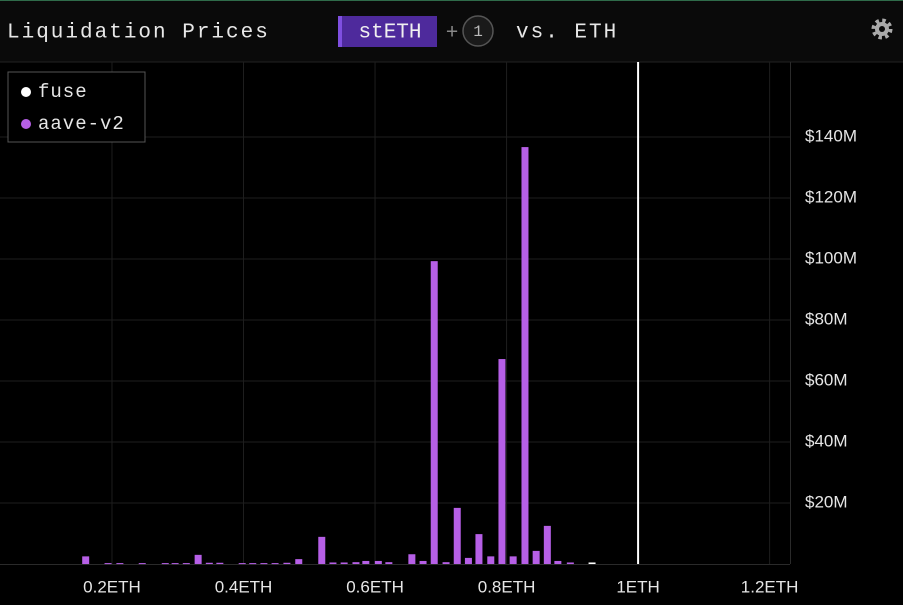 This screenshot has height=605, width=903. What do you see at coordinates (567, 33) in the screenshot?
I see `versus-label: vs. ETH` at bounding box center [567, 33].